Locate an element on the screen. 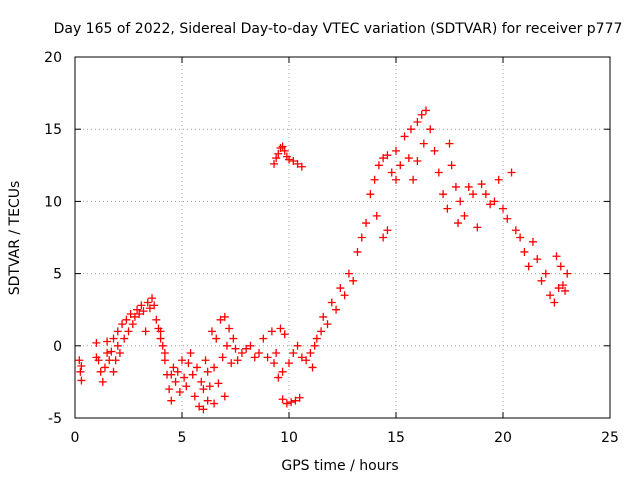 The height and width of the screenshot is (485, 640). y-tick-label-0: 0 is located at coordinates (57, 347).